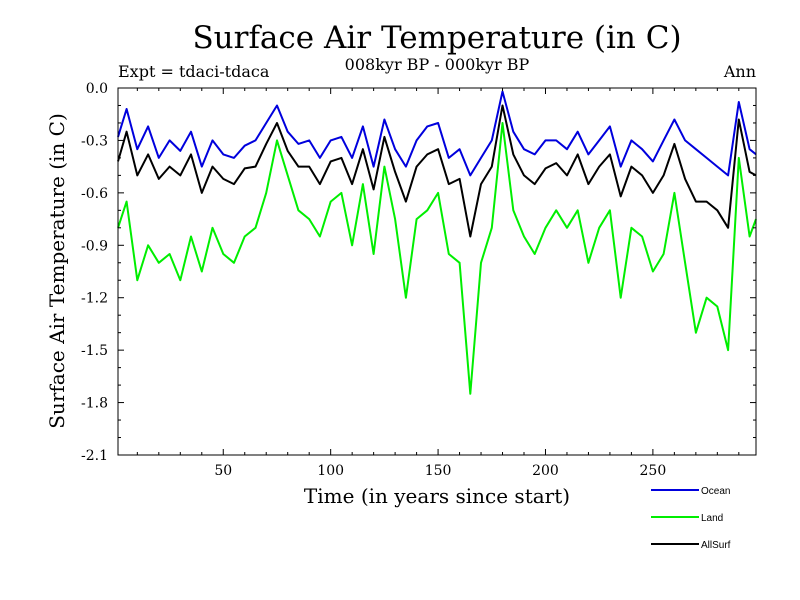 Image resolution: width=800 pixels, height=600 pixels. What do you see at coordinates (438, 471) in the screenshot?
I see `x-tick-label: 150` at bounding box center [438, 471].